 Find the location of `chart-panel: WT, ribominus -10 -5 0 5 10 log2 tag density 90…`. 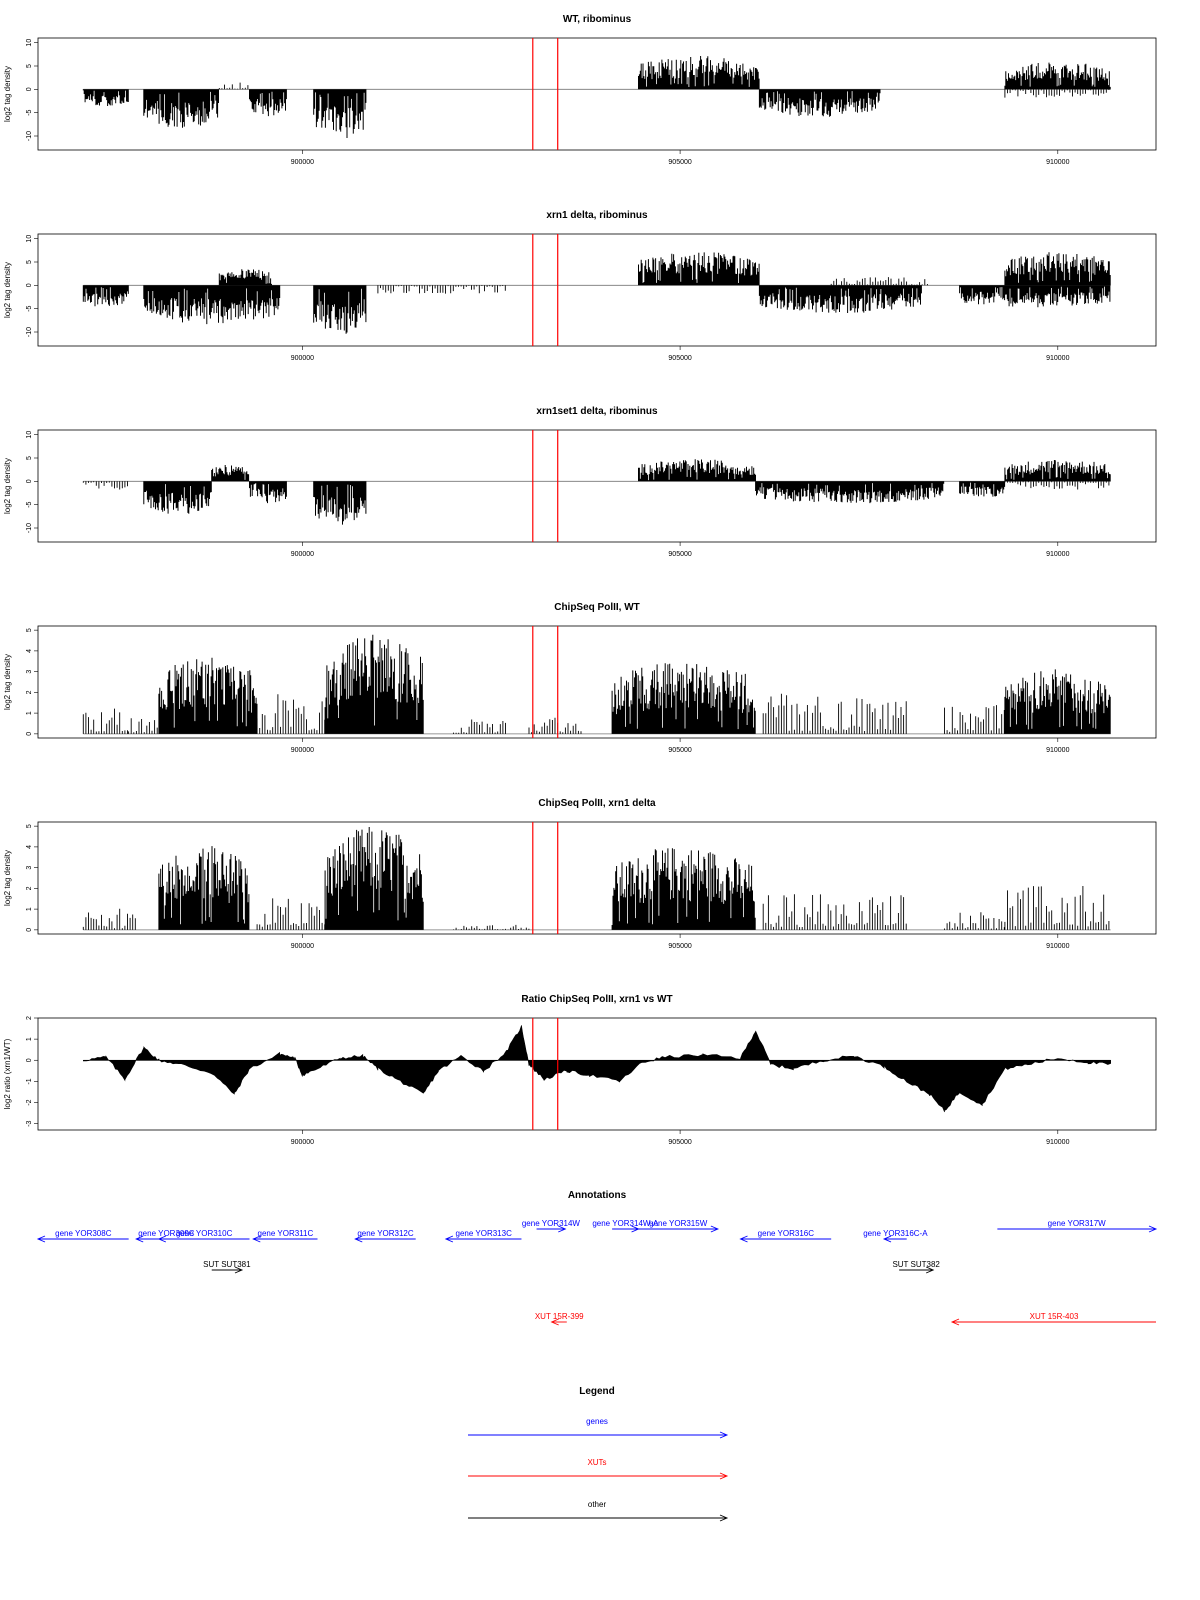

chart-panel: WT, ribominus -10 -5 0 5 10 log2 tag density 90… is located at coordinates (580, 90).